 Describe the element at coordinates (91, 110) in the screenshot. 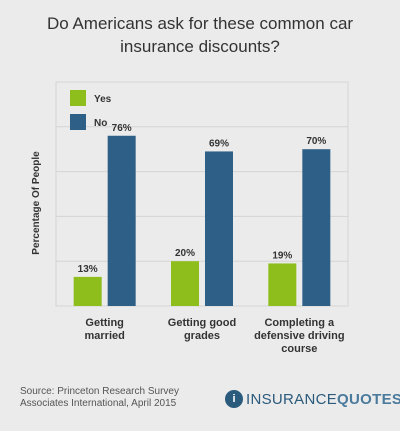

I see `legend: Yes No` at that location.